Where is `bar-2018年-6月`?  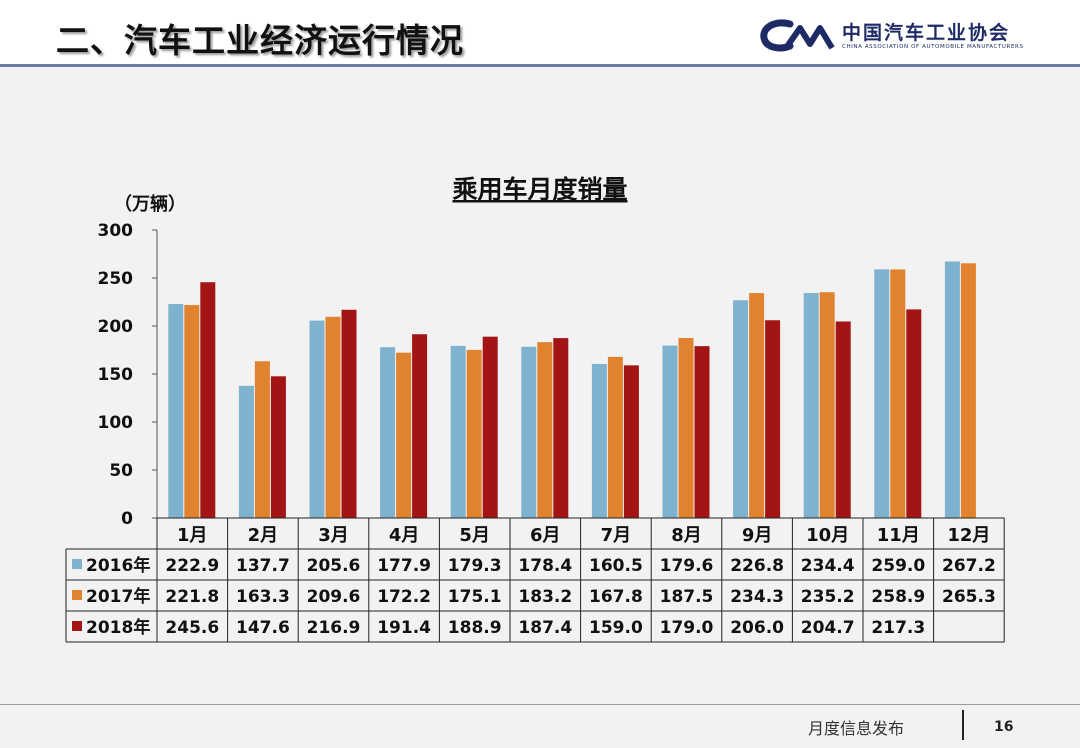
bar-2018年-6月 is located at coordinates (561, 428).